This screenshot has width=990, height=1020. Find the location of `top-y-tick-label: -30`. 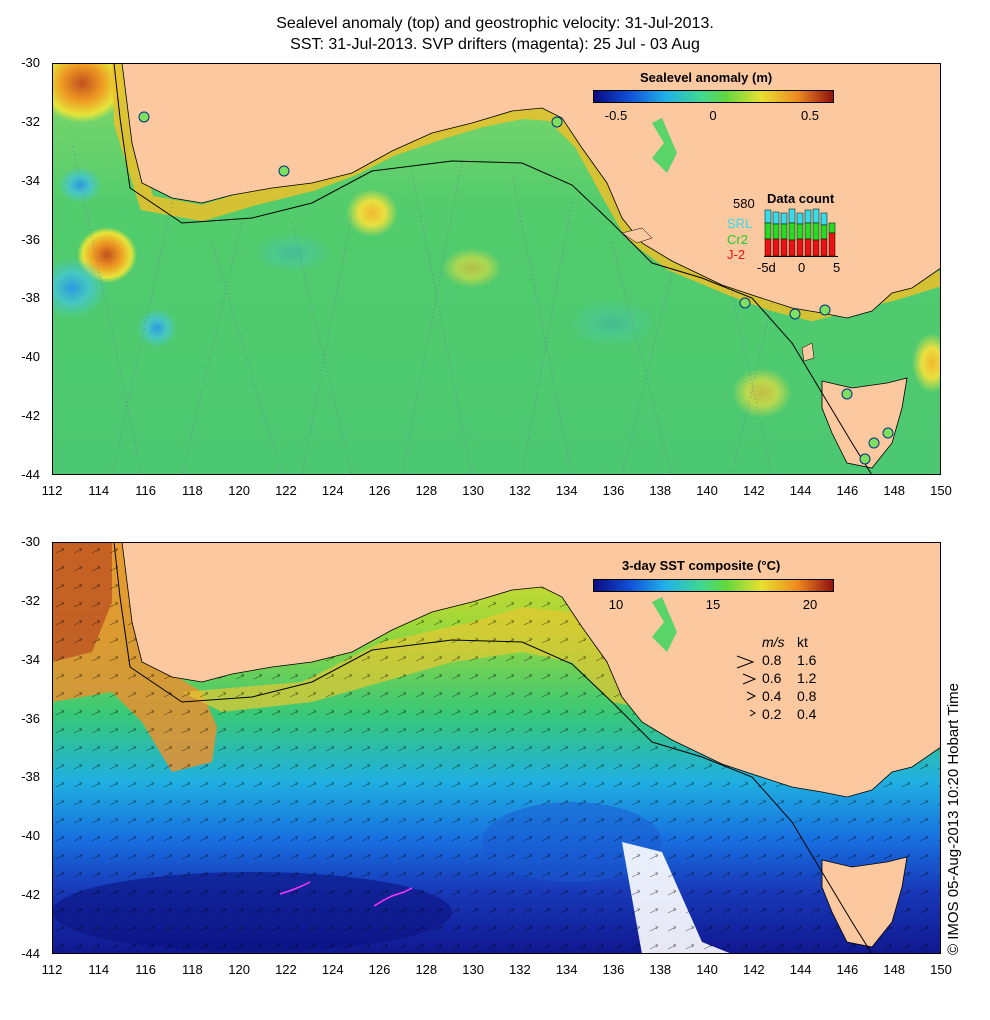

top-y-tick-label: -30 is located at coordinates (30, 62).